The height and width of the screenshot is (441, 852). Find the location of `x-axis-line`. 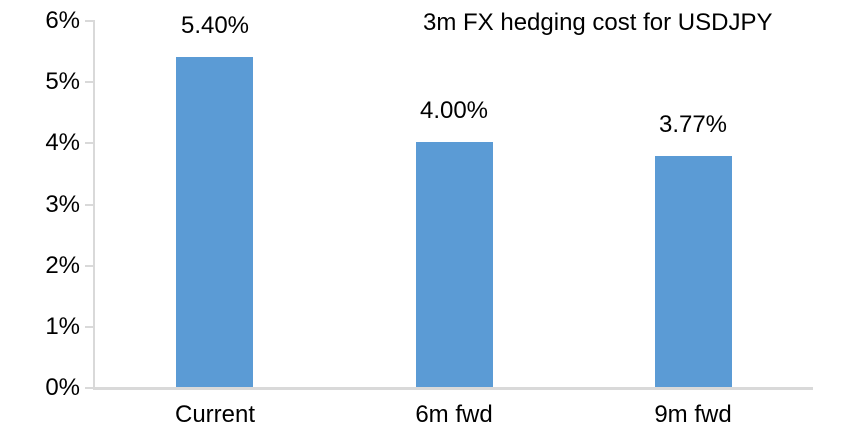

x-axis-line is located at coordinates (453, 388).